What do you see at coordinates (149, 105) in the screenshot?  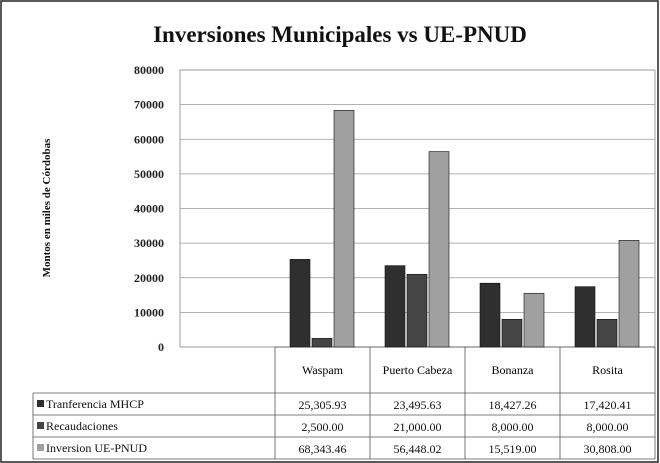 I see `y-tick-label: 70000` at bounding box center [149, 105].